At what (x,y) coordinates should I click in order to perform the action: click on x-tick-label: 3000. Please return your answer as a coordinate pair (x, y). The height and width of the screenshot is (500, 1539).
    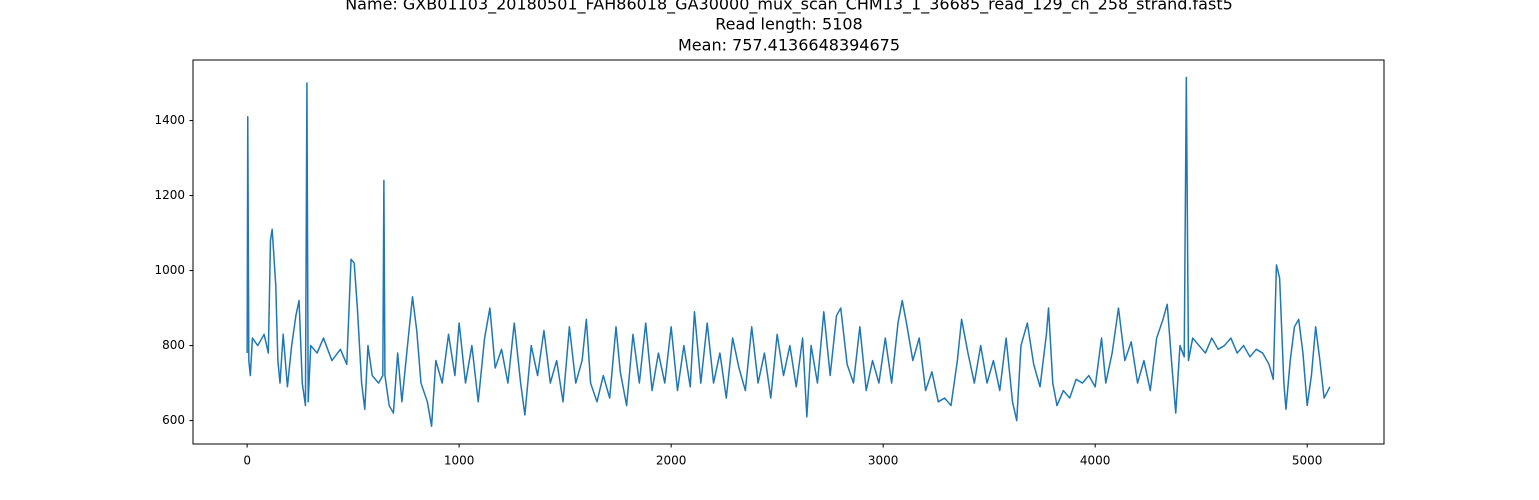
    Looking at the image, I should click on (883, 461).